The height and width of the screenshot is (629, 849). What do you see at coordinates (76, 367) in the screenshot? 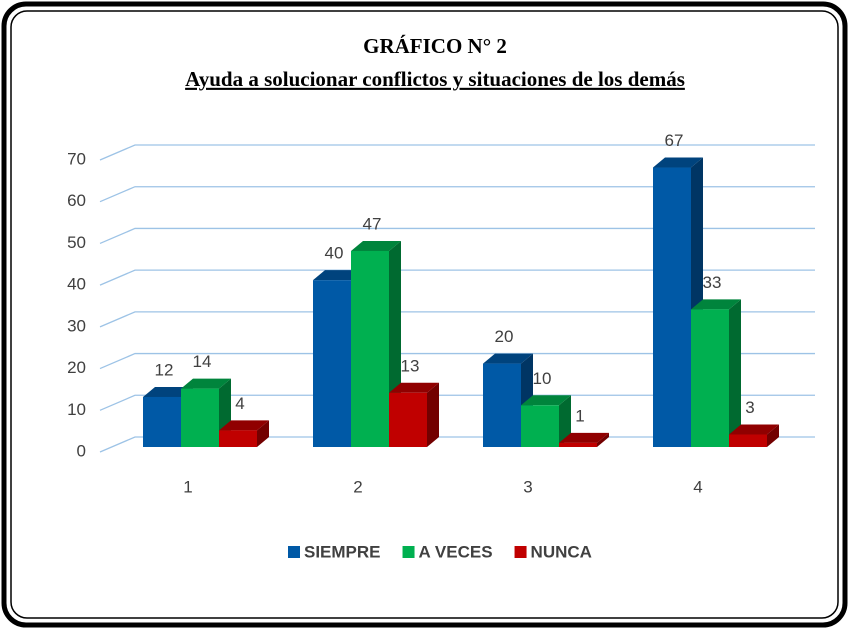
I see `y-tick-label: 20` at bounding box center [76, 367].